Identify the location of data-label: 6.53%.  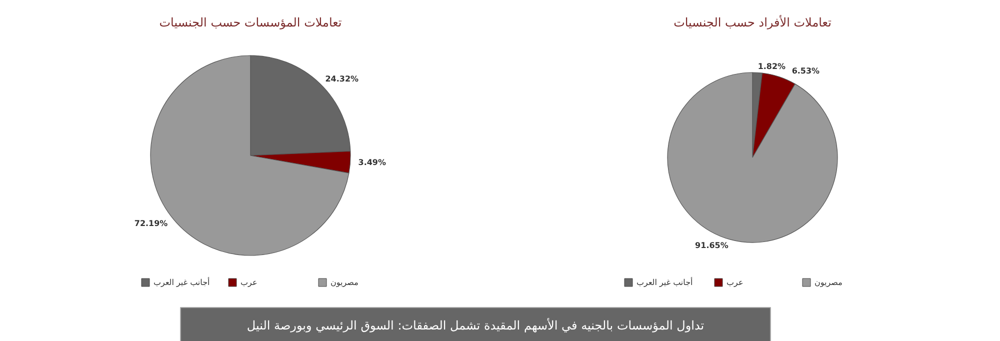
(806, 71).